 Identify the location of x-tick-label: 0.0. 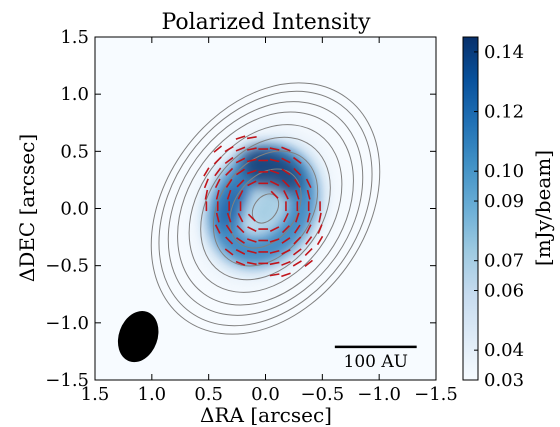
(265, 394).